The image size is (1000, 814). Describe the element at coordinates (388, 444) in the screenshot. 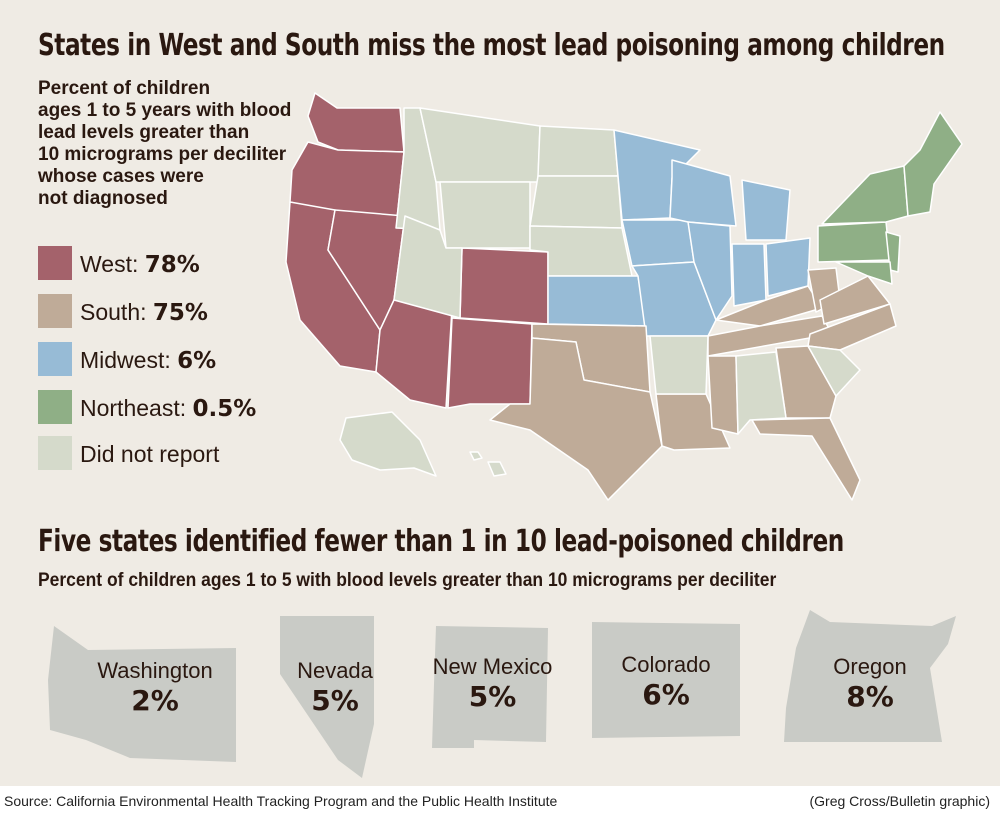

I see `state-alaska` at that location.